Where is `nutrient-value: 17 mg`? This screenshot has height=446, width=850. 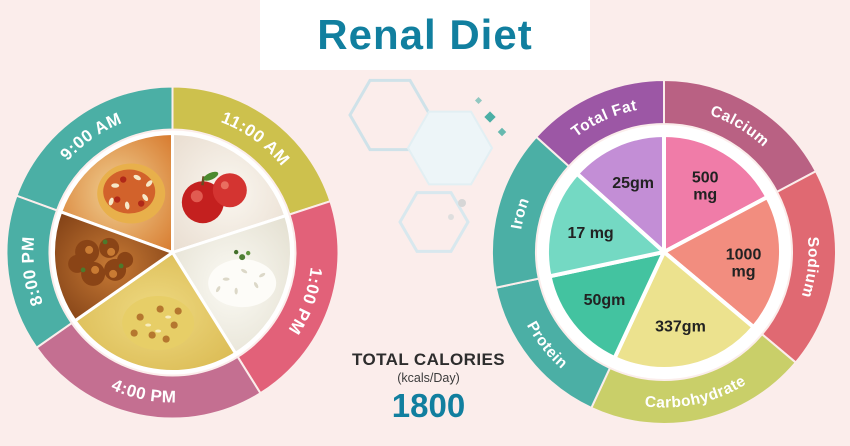 nutrient-value: 17 mg is located at coordinates (590, 233).